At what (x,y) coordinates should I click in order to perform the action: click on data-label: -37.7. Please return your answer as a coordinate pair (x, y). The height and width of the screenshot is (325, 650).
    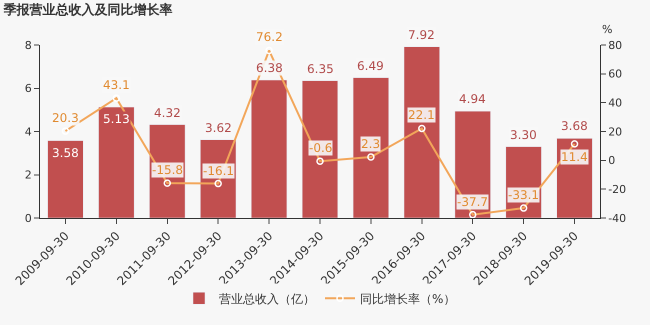
    Looking at the image, I should click on (472, 202).